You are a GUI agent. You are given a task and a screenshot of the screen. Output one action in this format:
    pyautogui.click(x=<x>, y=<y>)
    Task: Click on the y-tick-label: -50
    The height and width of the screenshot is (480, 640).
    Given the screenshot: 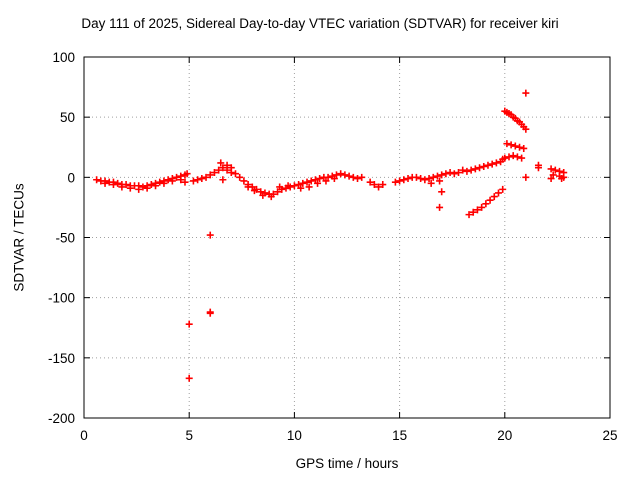 What is the action you would take?
    pyautogui.click(x=65, y=238)
    